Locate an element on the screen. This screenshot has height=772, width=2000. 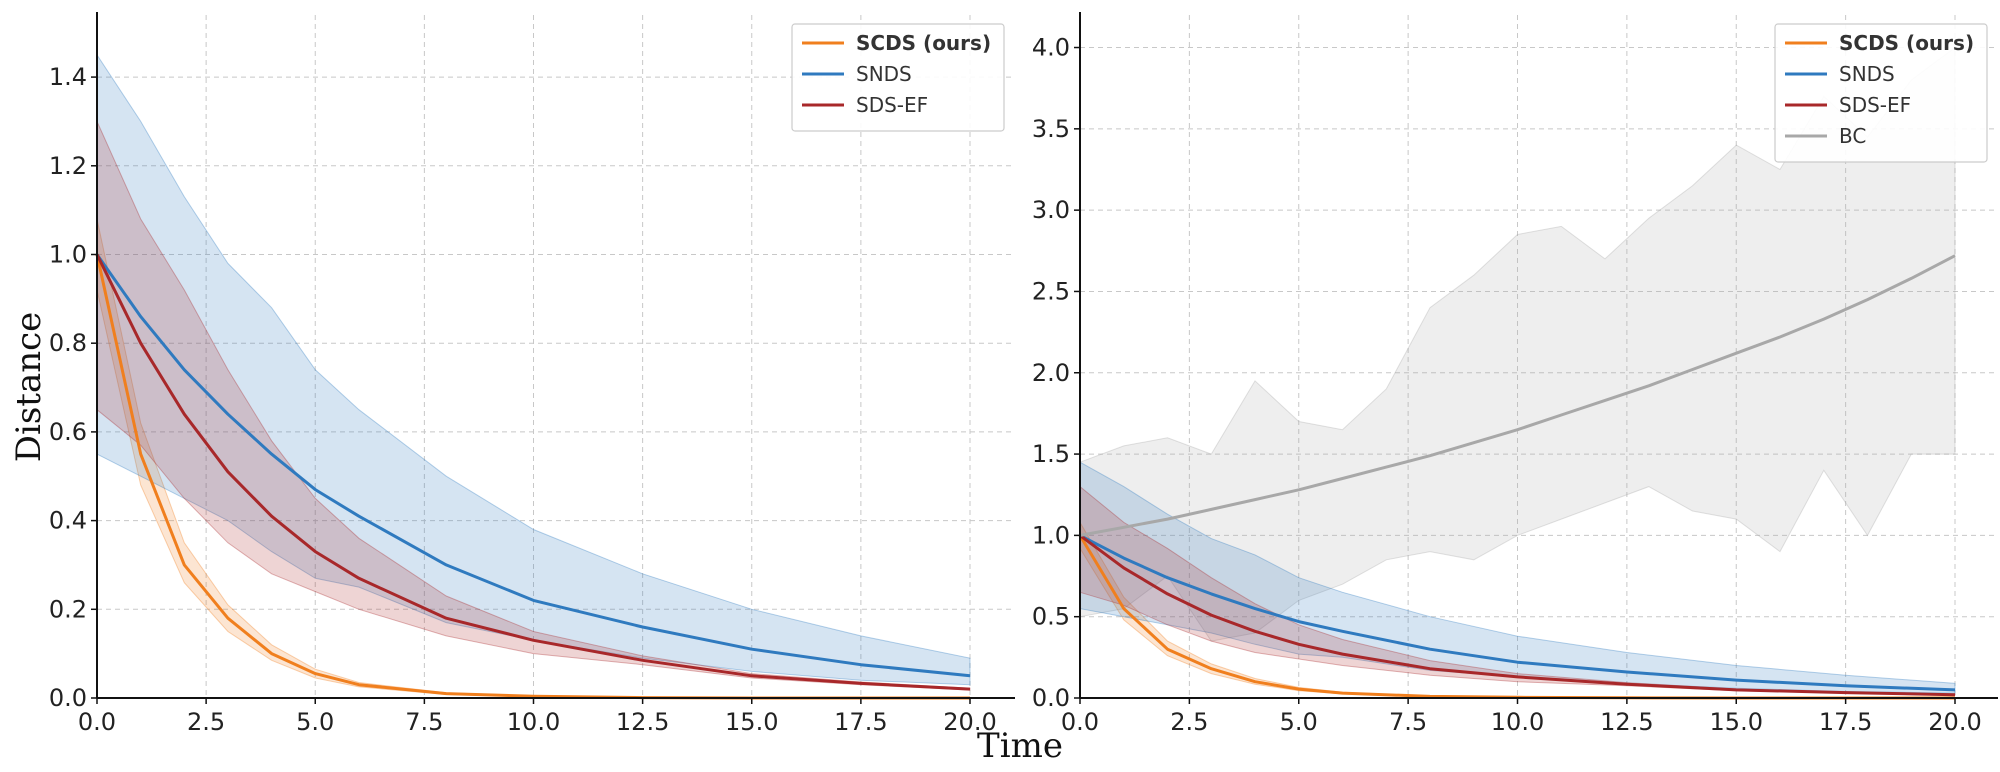
y-tick-label: 0.6 is located at coordinates (68, 432).